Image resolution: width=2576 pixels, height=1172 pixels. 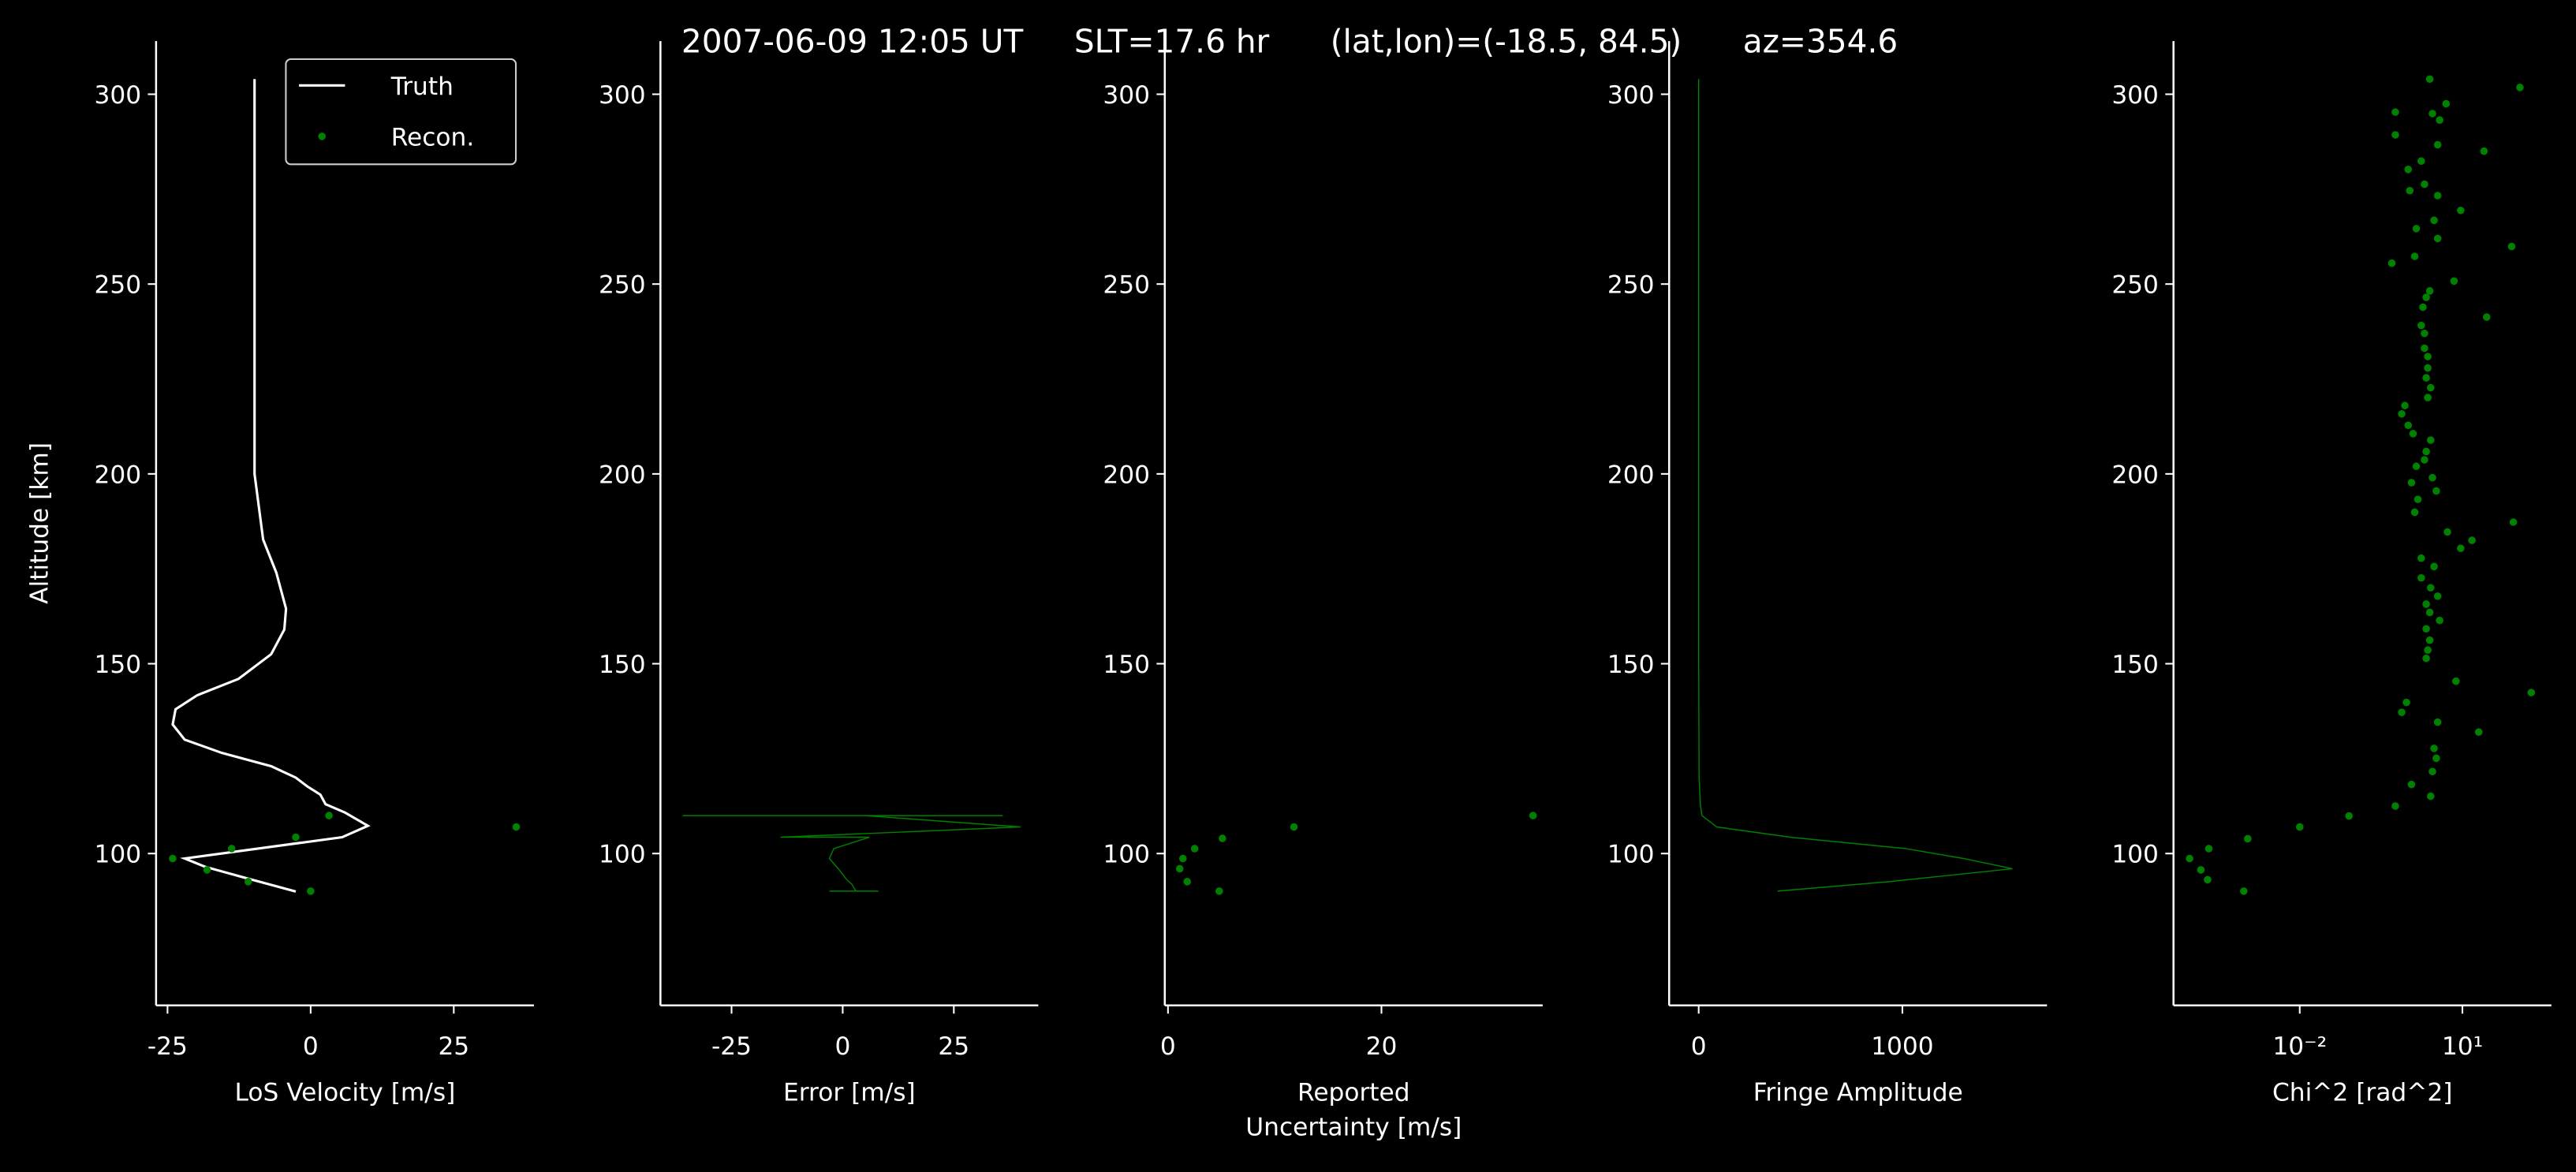 What do you see at coordinates (1858, 1093) in the screenshot?
I see `x-axis-label: Fringe Amplitude` at bounding box center [1858, 1093].